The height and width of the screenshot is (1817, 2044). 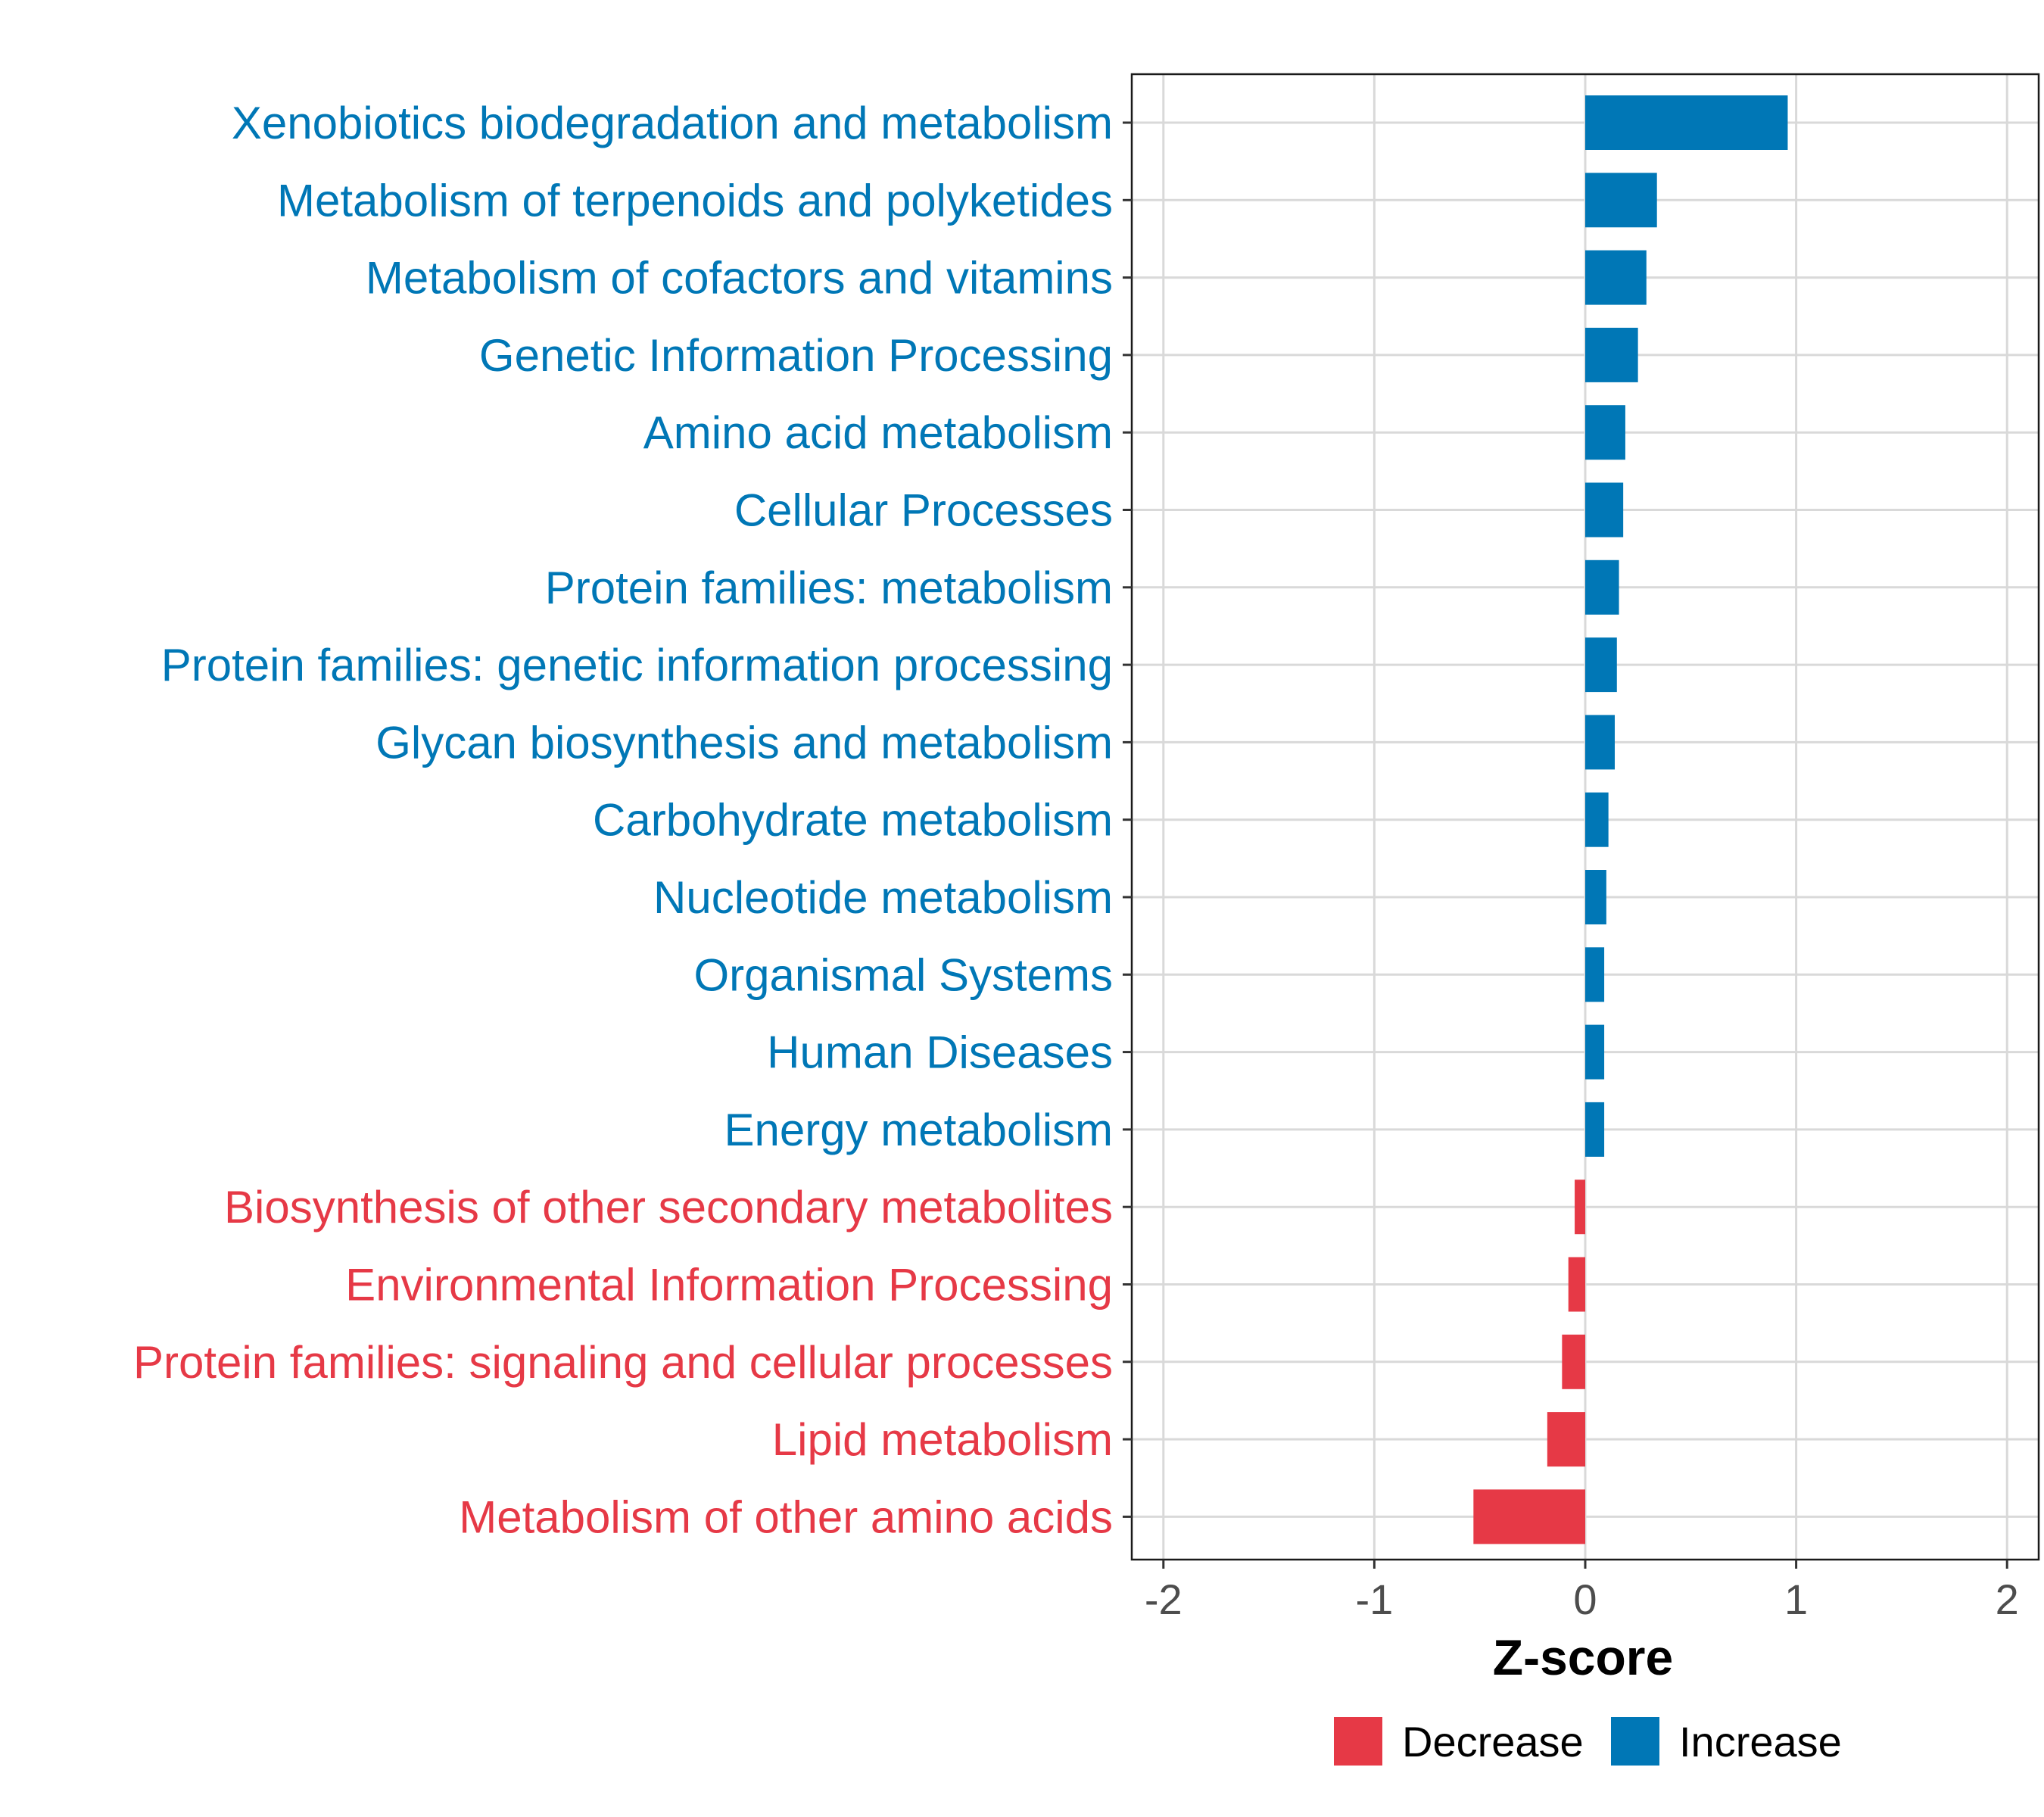 I want to click on category-label: Nucleotide metabolism, so click(x=883, y=897).